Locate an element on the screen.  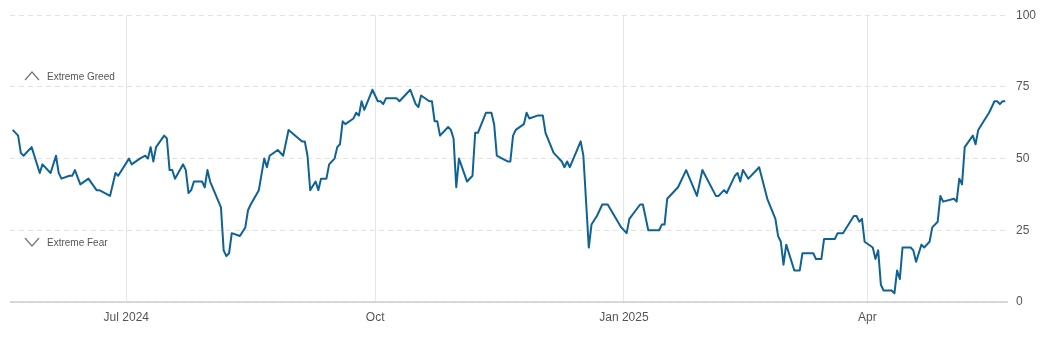
y-tick-label: 75 is located at coordinates (1023, 86).